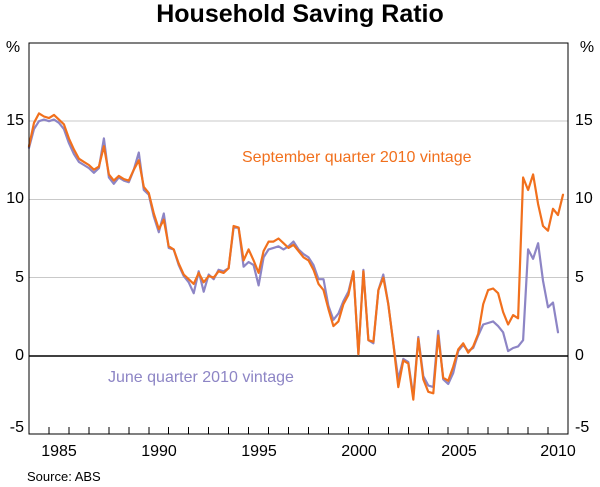 This screenshot has height=487, width=600. I want to click on x-tick-2005: 2005, so click(459, 451).